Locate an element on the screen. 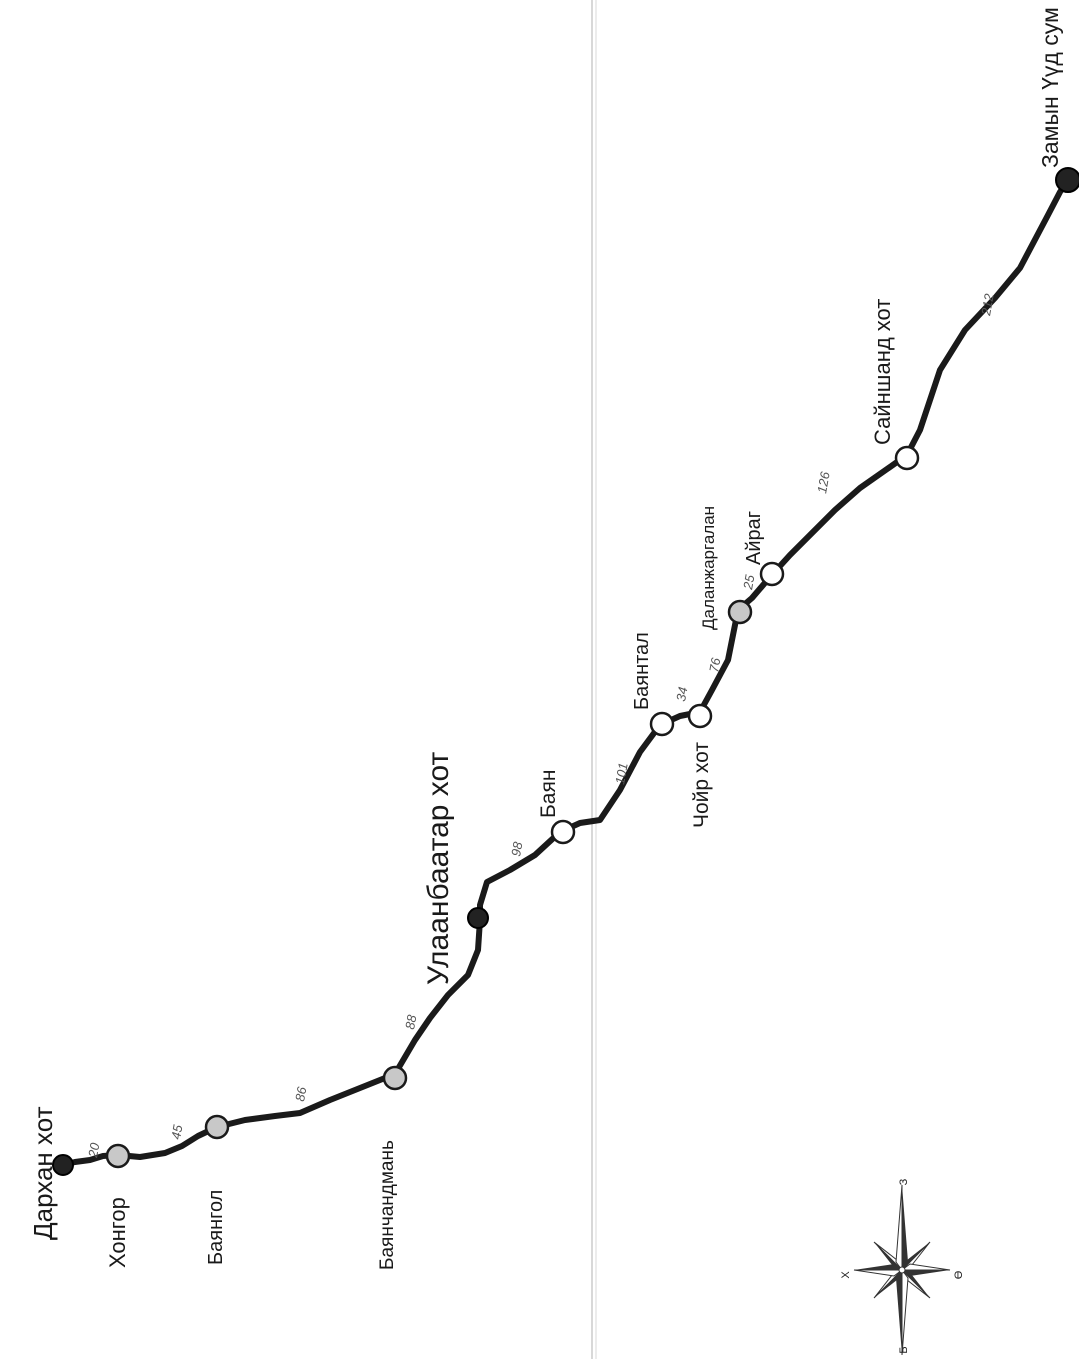  station-bayangol-marker is located at coordinates (217, 1127).